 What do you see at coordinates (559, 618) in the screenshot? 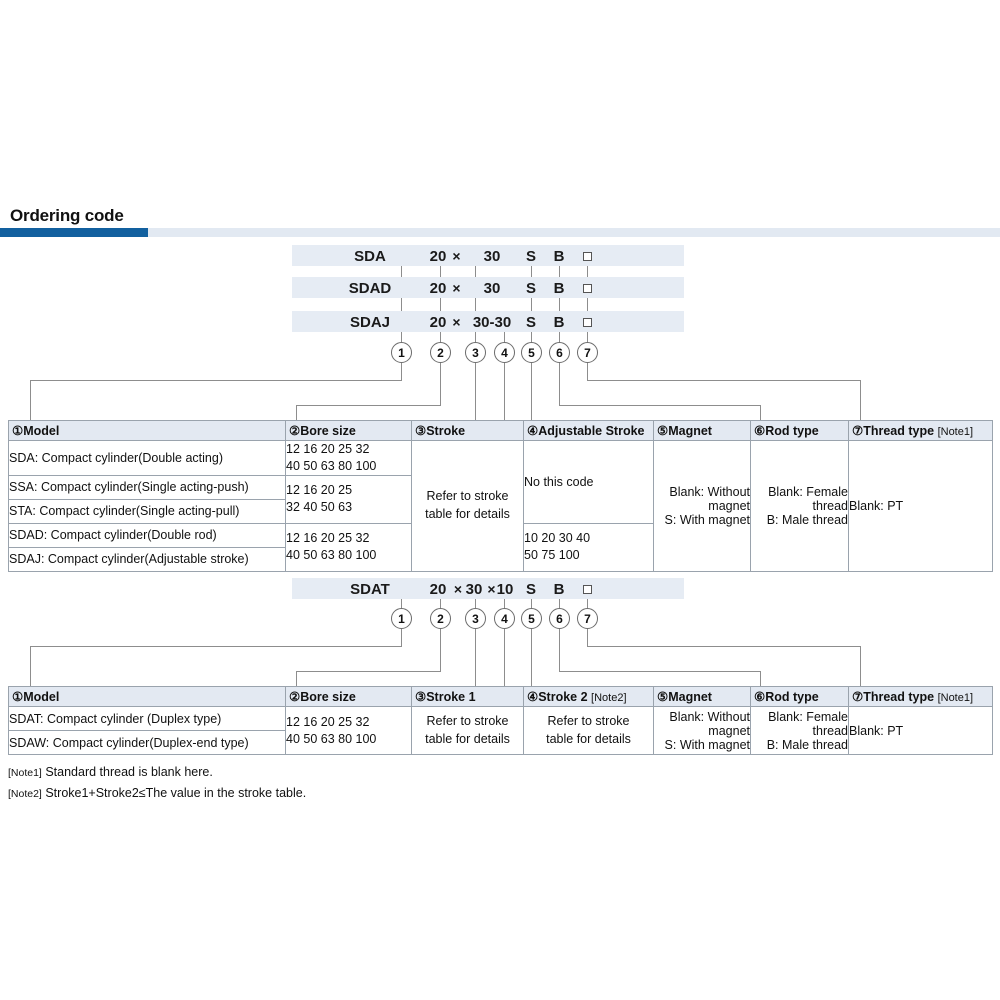
I see `callout-number-6: 6` at bounding box center [559, 618].